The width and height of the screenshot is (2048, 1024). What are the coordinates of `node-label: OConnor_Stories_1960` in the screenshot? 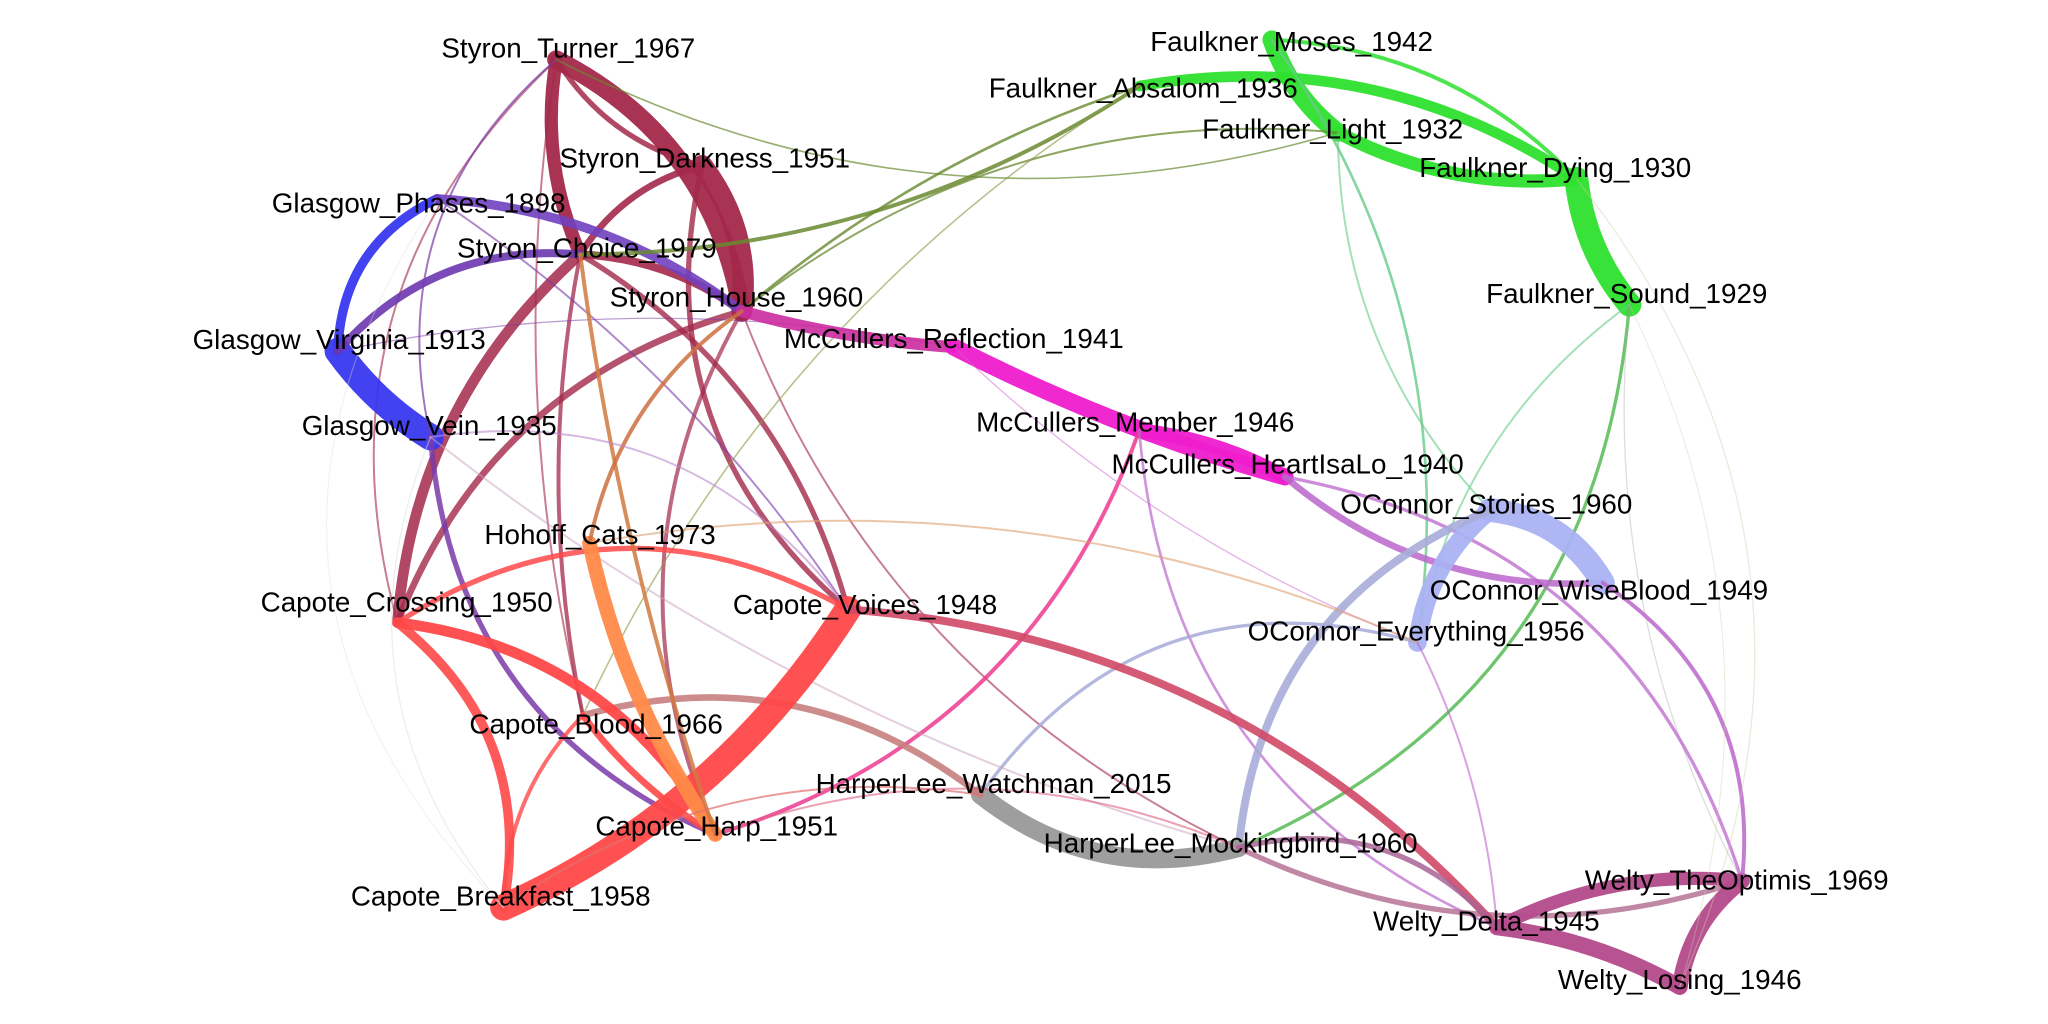 It's located at (1486, 503).